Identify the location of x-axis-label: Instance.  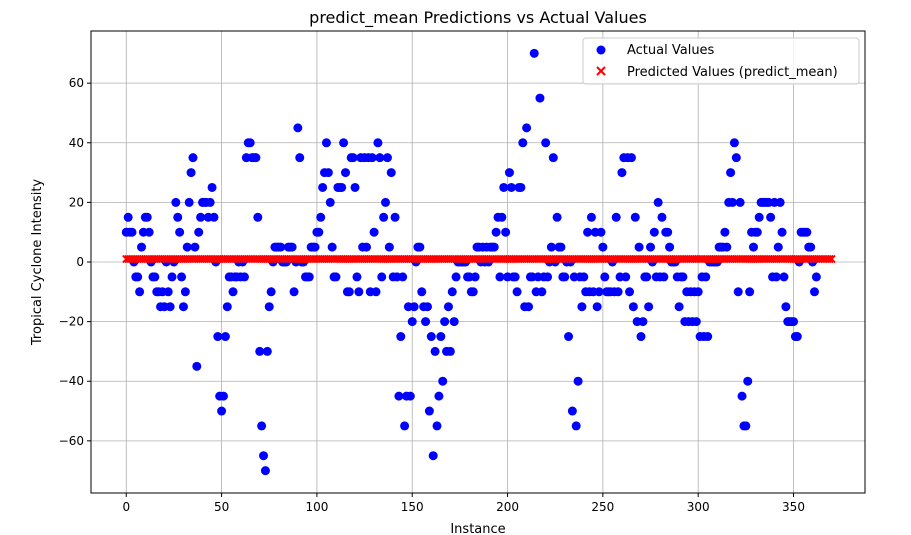
(477, 528).